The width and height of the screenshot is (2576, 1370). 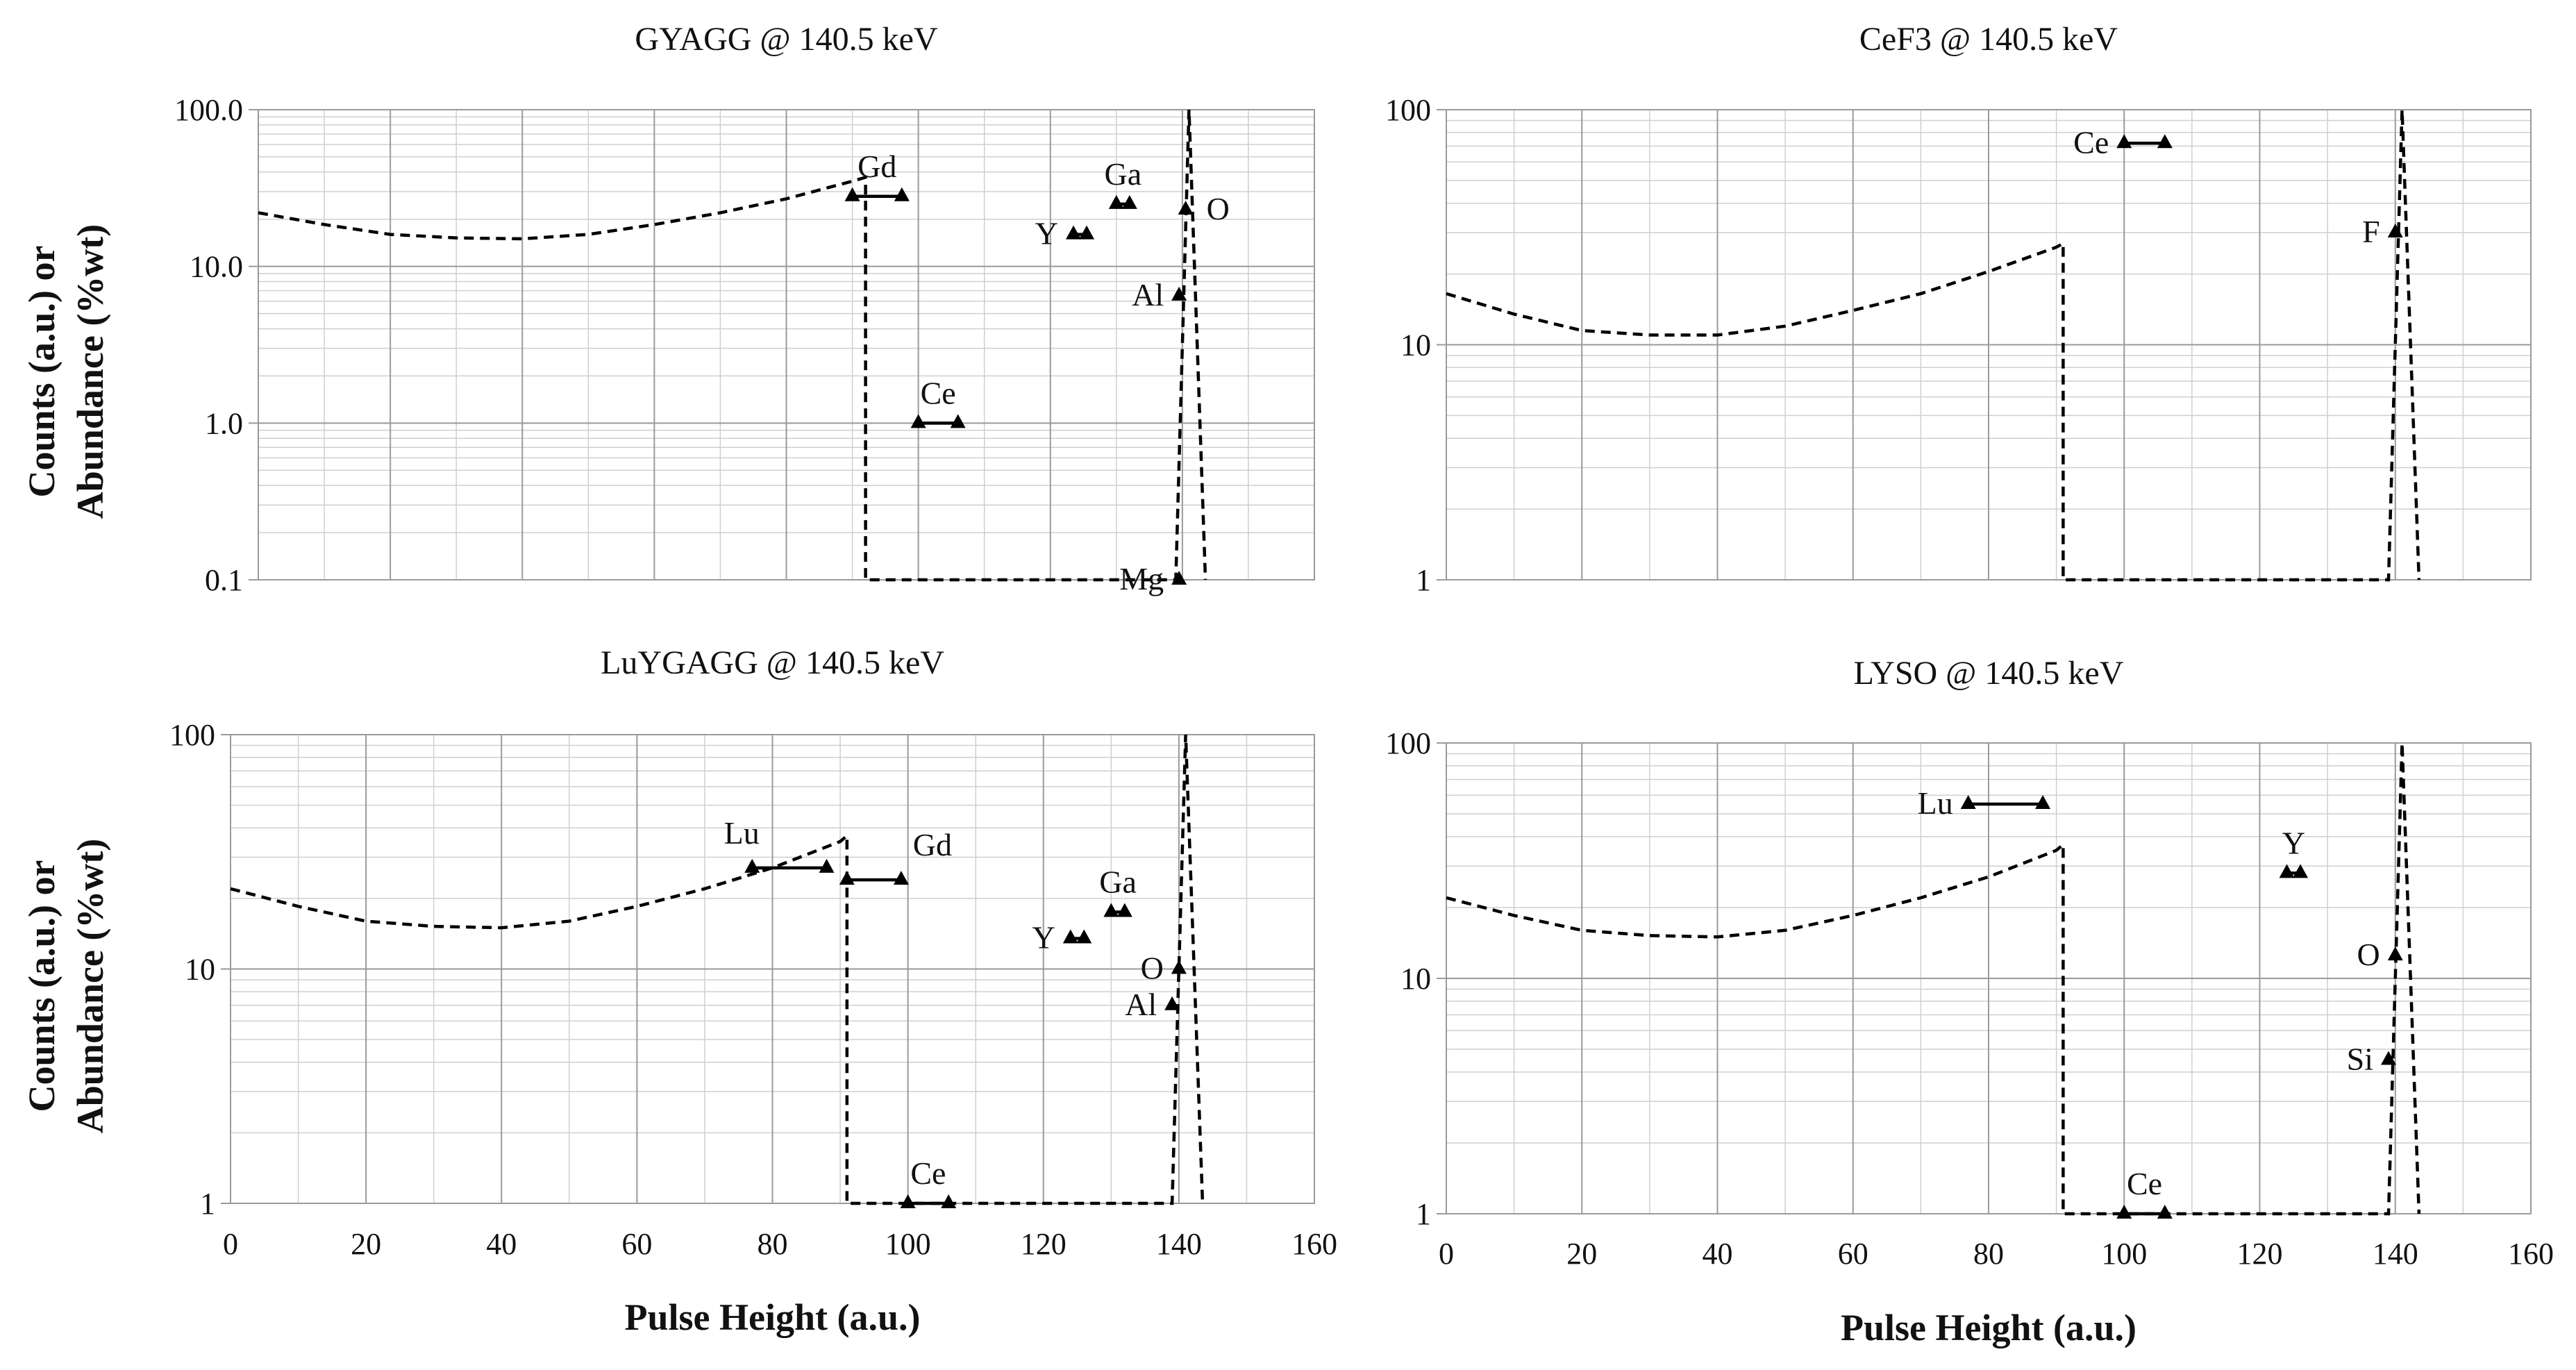 What do you see at coordinates (1141, 578) in the screenshot?
I see `element-label: Mg` at bounding box center [1141, 578].